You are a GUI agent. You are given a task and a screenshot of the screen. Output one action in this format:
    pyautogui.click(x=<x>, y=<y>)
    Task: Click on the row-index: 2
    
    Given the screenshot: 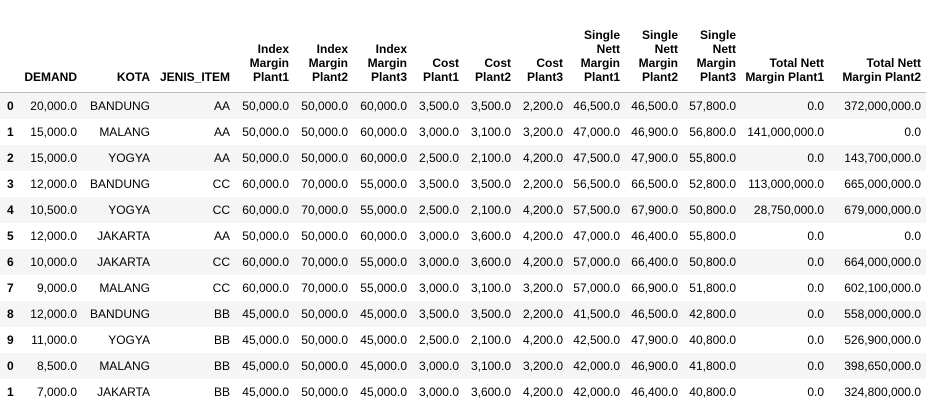 What is the action you would take?
    pyautogui.click(x=10, y=158)
    